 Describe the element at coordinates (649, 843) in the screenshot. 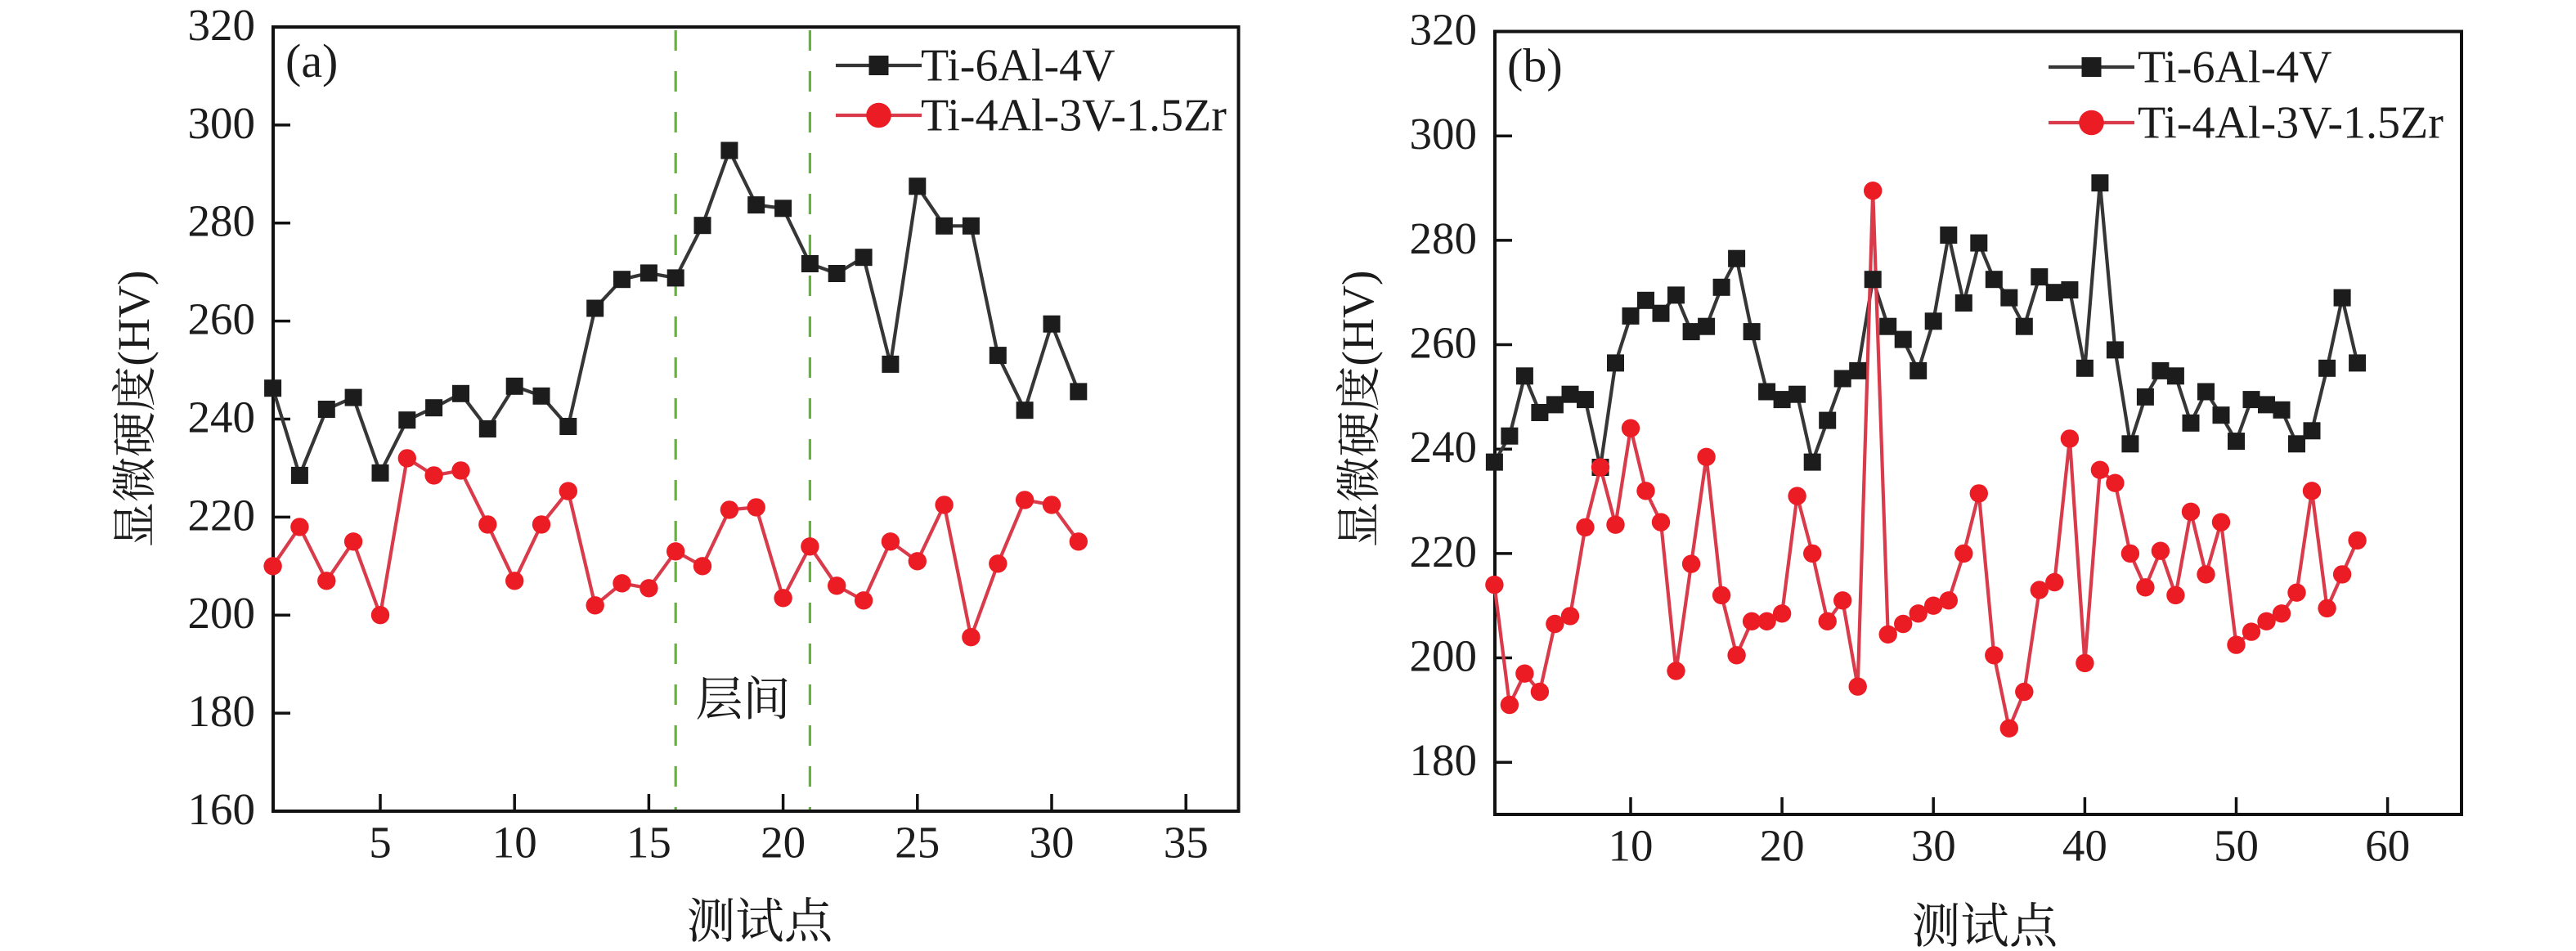

I see `svg-text: 15` at that location.